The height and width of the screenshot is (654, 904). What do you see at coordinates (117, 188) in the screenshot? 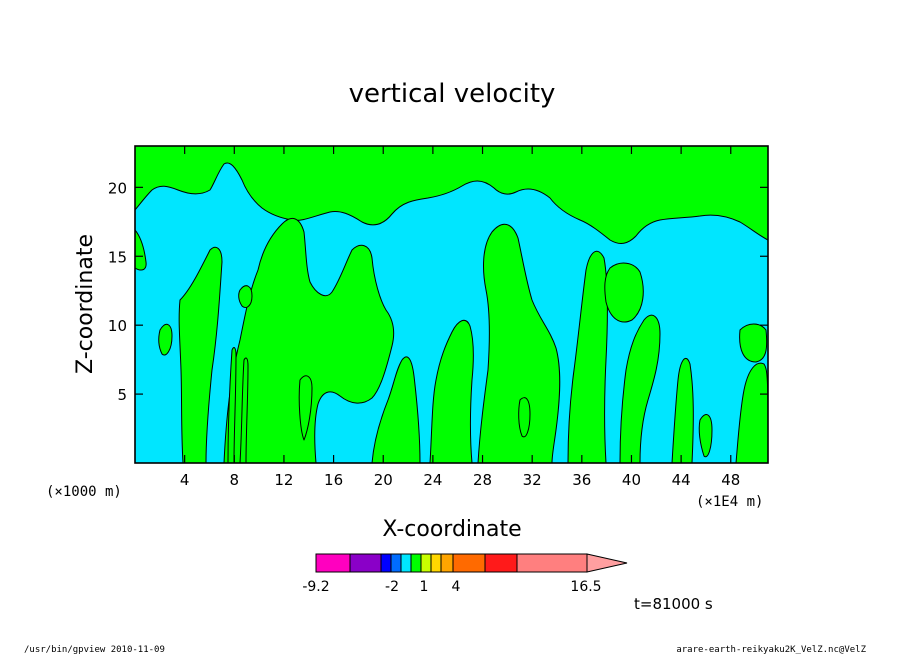
I see `y-tick-label: 20` at bounding box center [117, 188].